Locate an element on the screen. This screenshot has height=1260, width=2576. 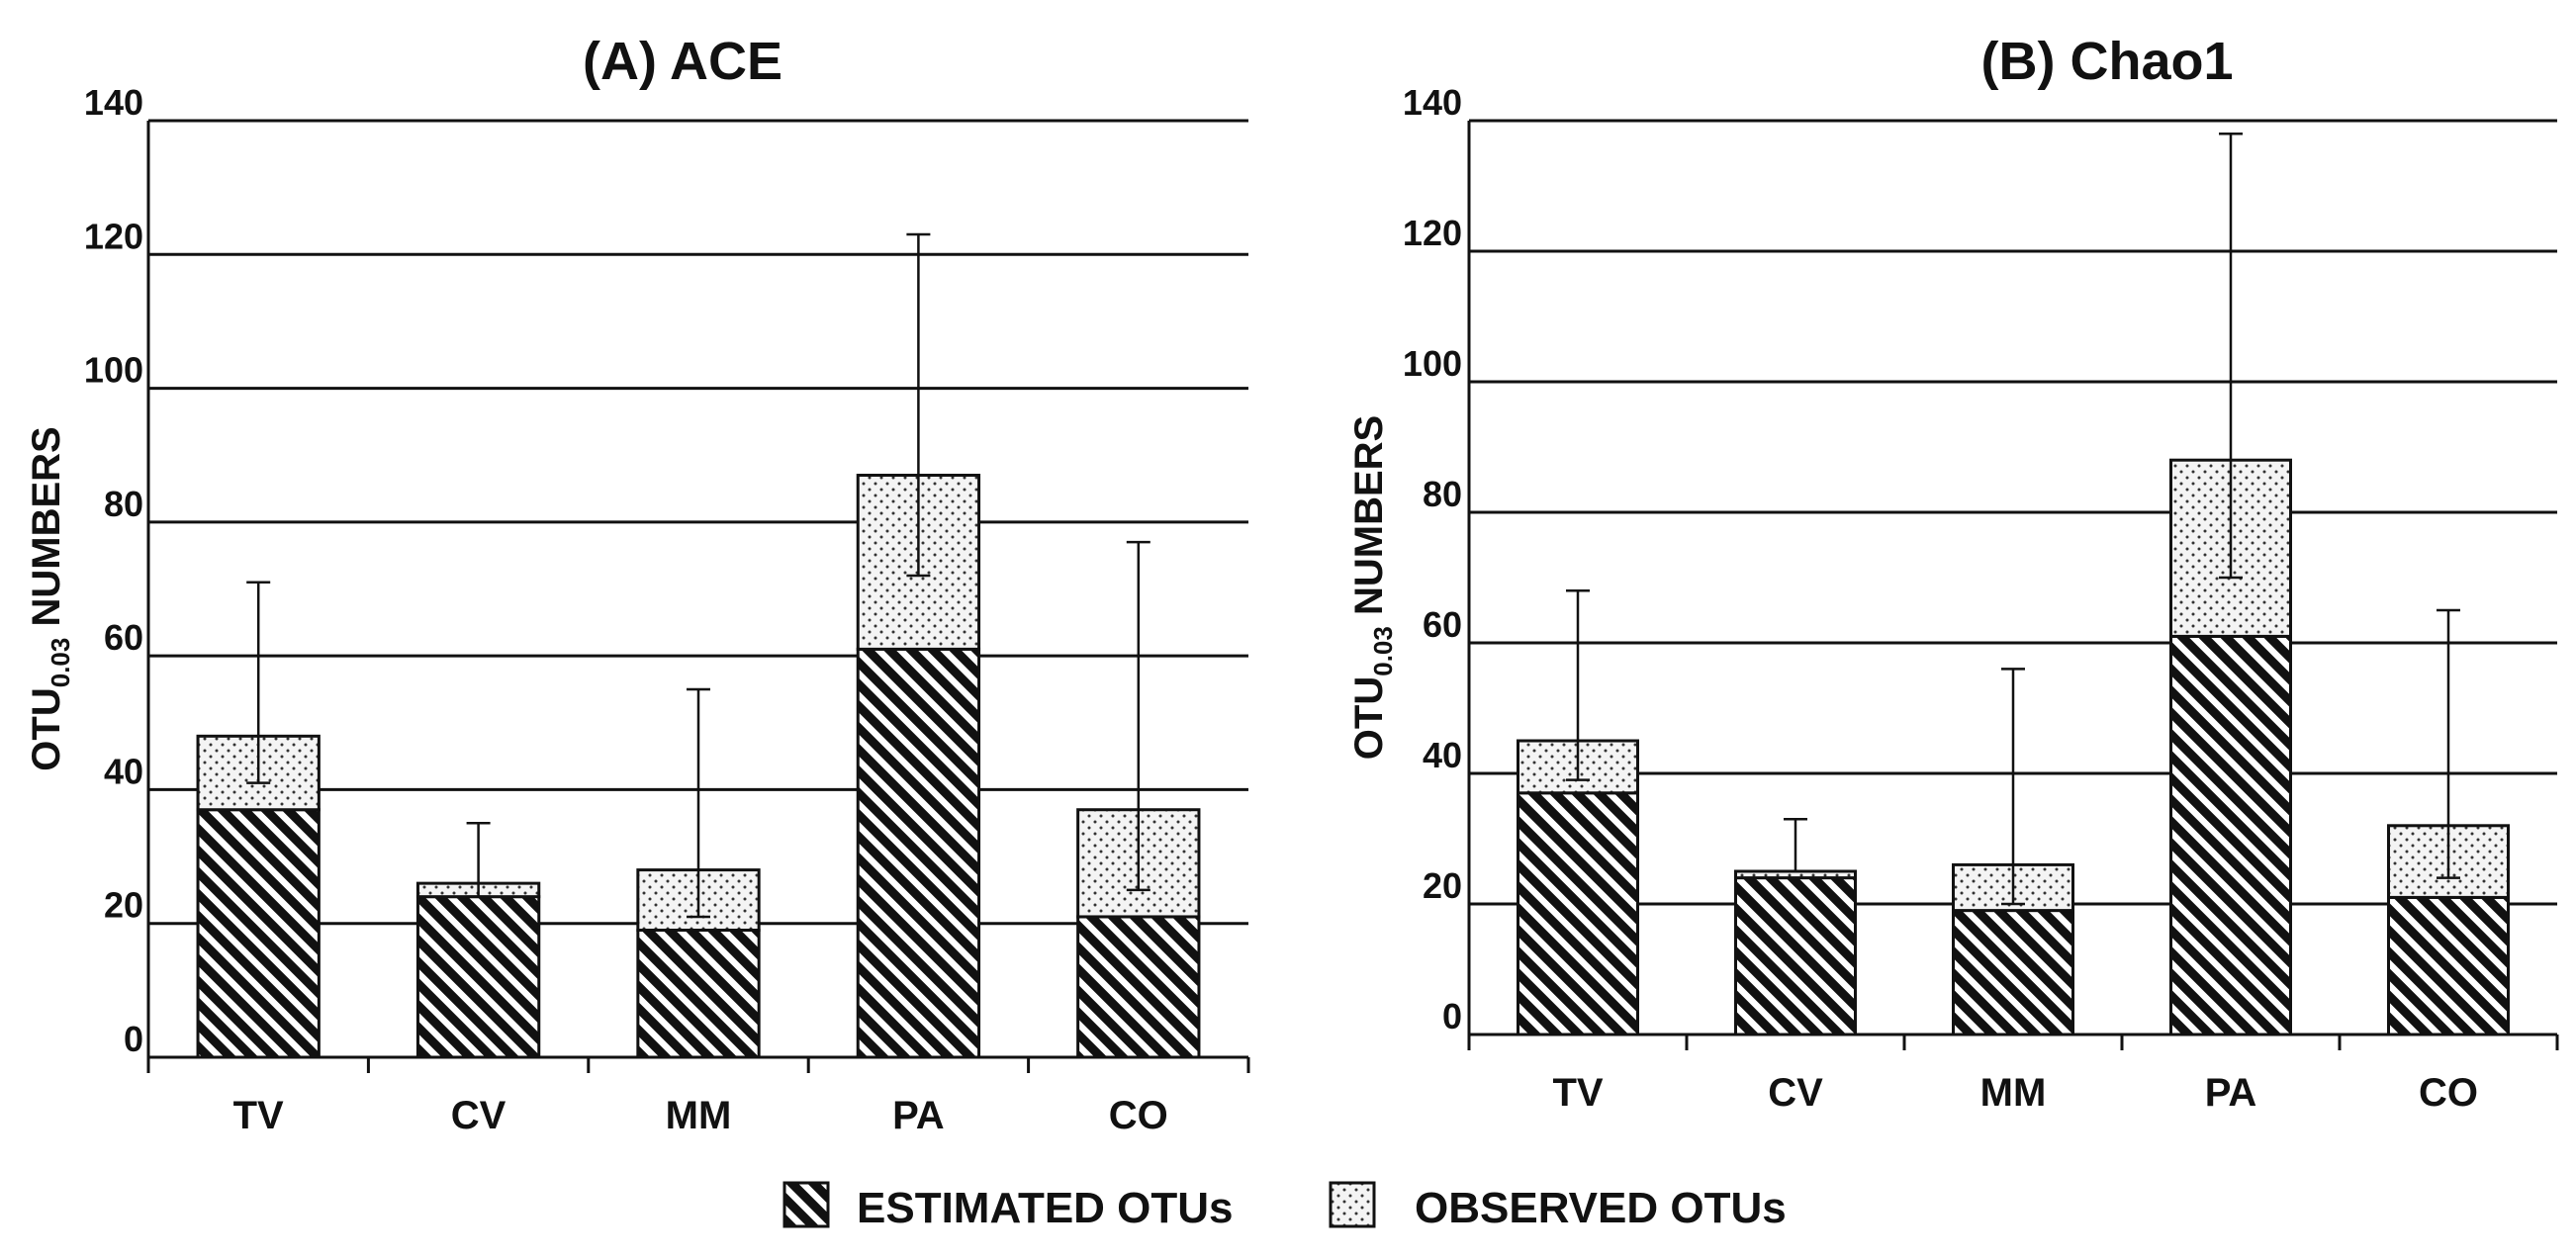
legend-label-observed: OBSERVED OTUs is located at coordinates (1601, 1208).